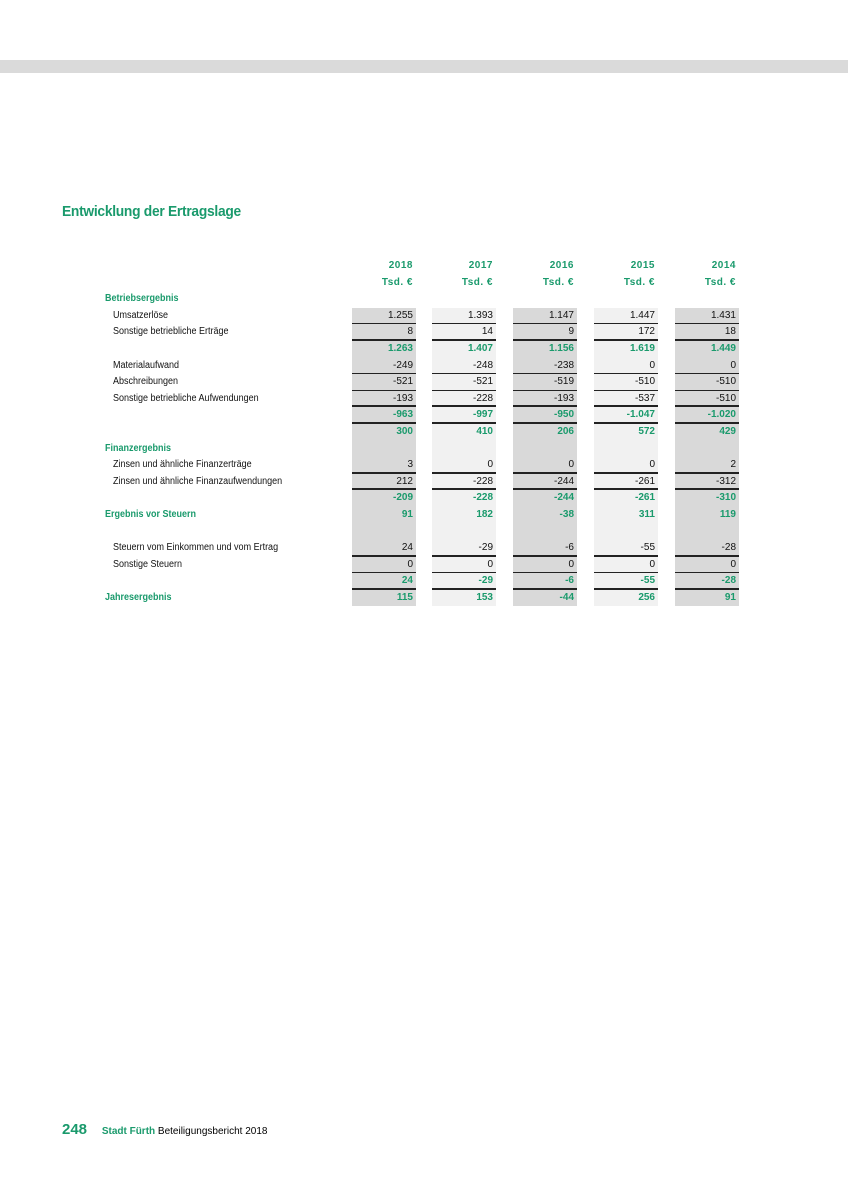 This screenshot has width=848, height=1200. What do you see at coordinates (384, 316) in the screenshot?
I see `value-cell: 1.255` at bounding box center [384, 316].